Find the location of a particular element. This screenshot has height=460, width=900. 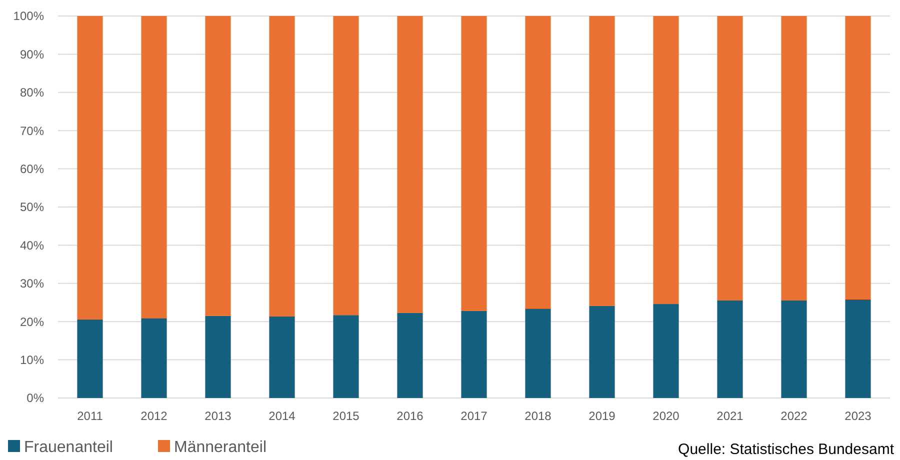

x-tick-label: 2011 is located at coordinates (90, 416).